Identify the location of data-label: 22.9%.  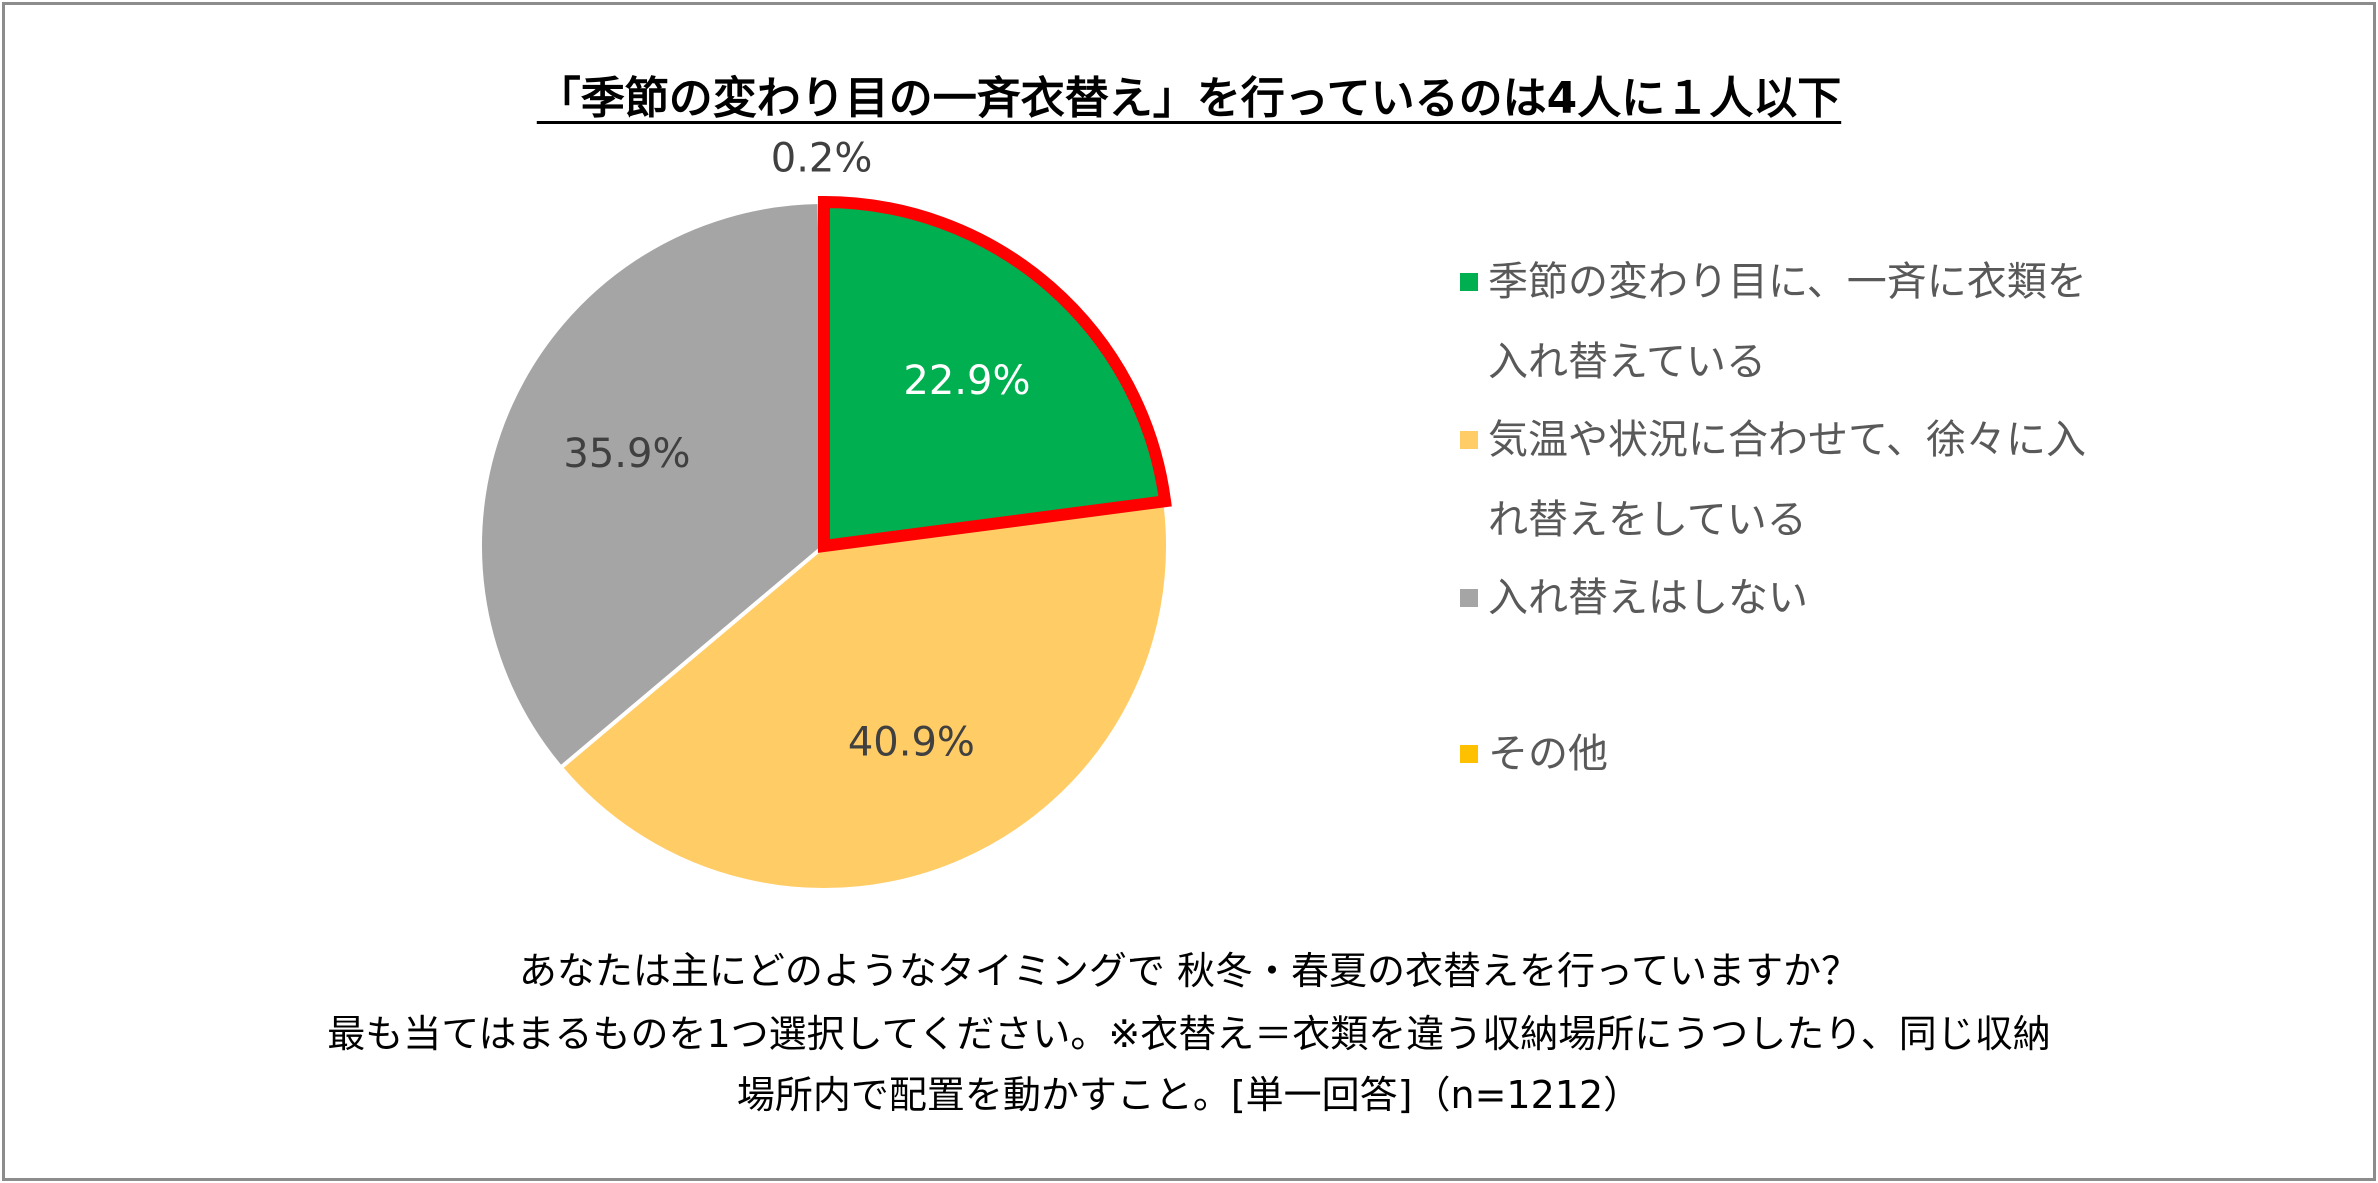
(966, 381).